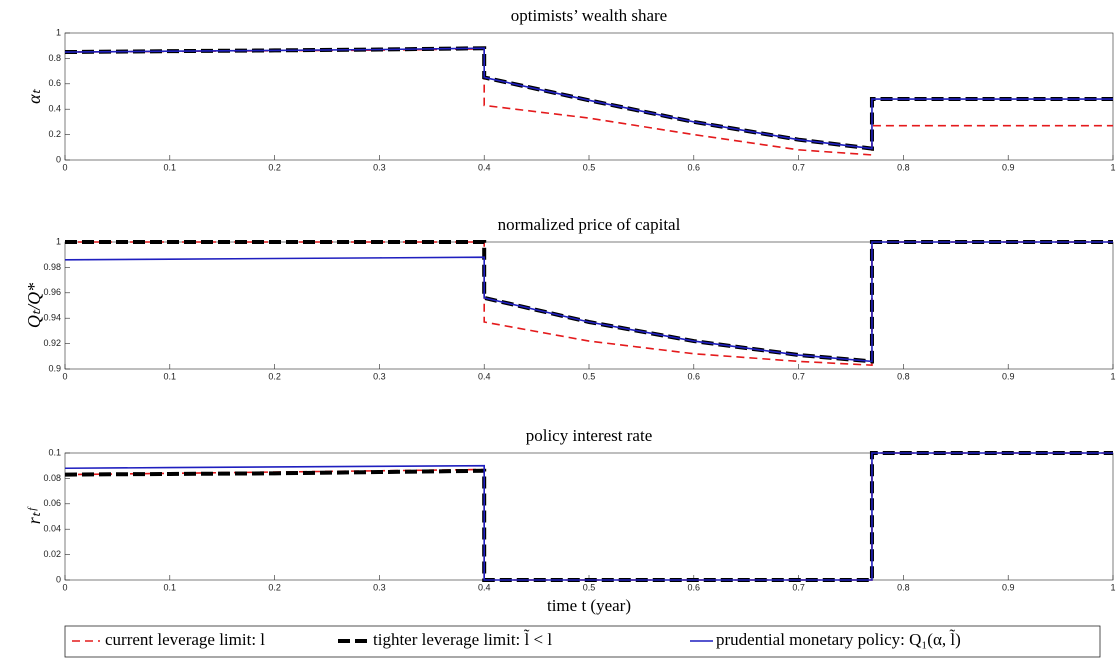  What do you see at coordinates (588, 98) in the screenshot?
I see `series-line` at bounding box center [588, 98].